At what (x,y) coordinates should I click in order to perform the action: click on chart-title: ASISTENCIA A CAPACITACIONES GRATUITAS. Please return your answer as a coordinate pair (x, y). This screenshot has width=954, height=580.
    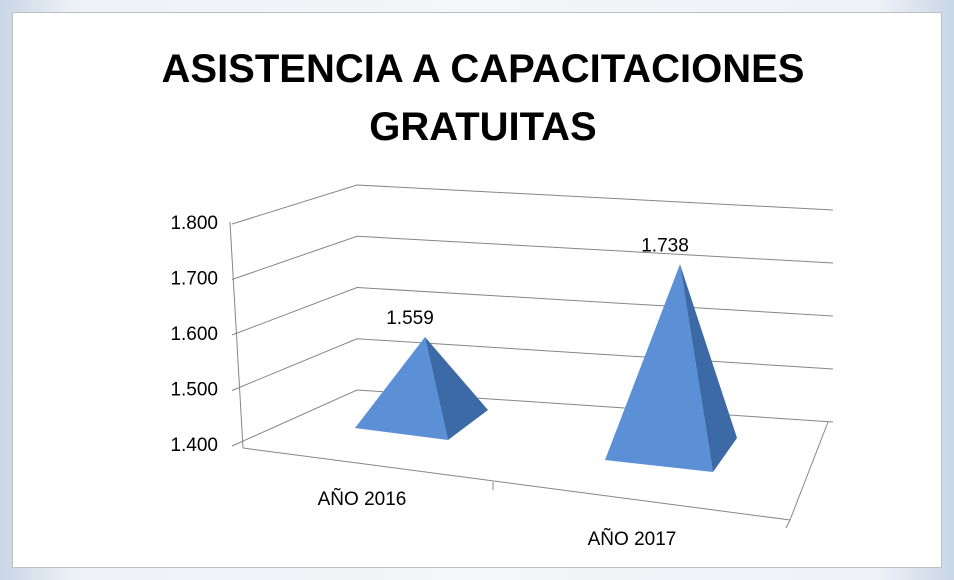
    Looking at the image, I should click on (483, 98).